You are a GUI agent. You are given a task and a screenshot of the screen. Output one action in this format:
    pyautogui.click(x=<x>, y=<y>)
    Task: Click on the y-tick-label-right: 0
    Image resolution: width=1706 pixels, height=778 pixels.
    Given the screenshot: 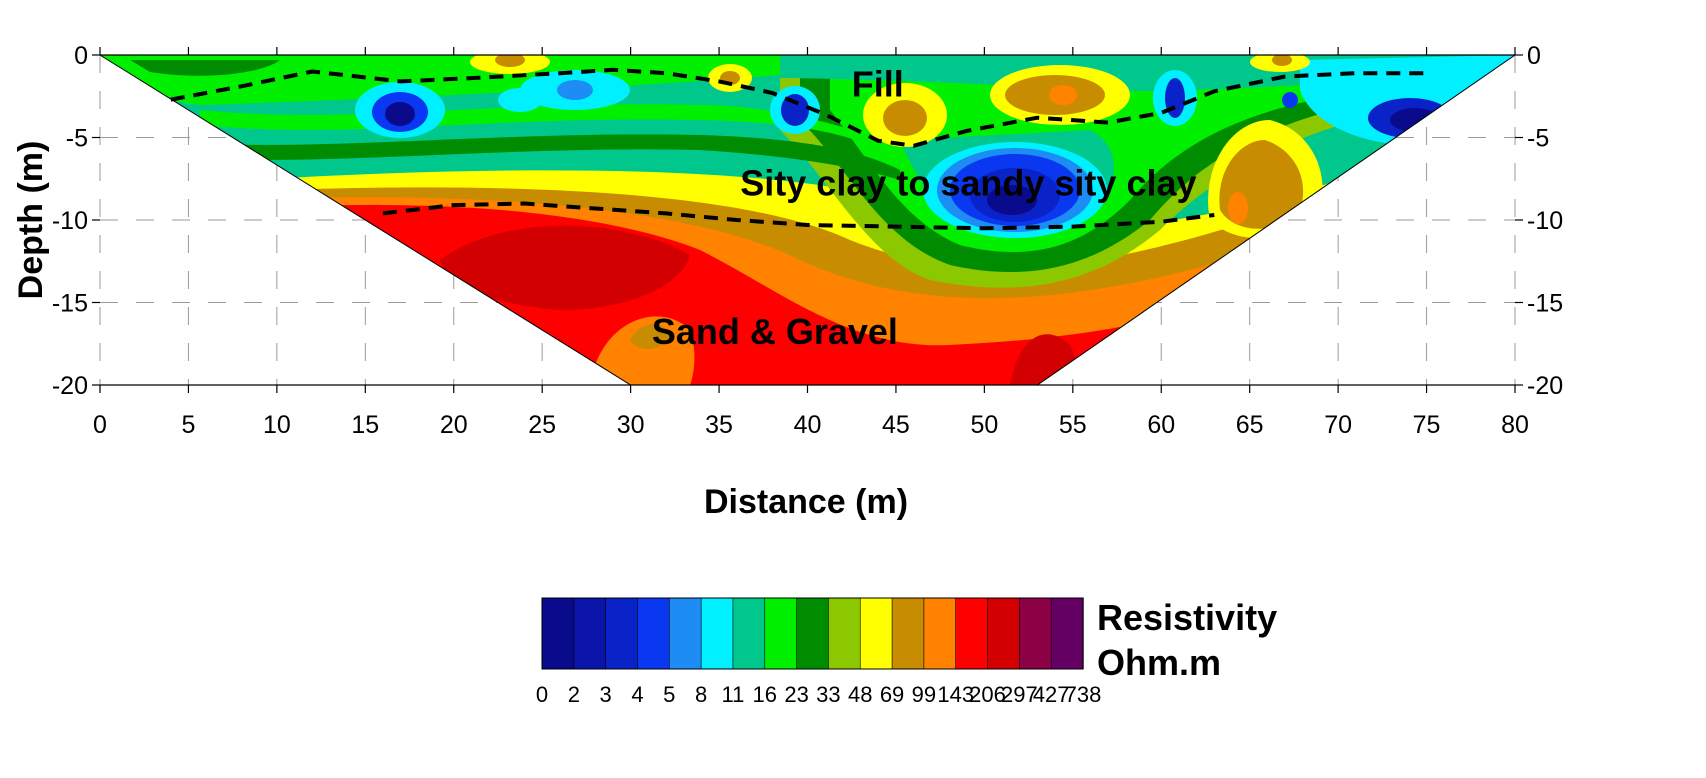 What is the action you would take?
    pyautogui.click(x=1534, y=56)
    